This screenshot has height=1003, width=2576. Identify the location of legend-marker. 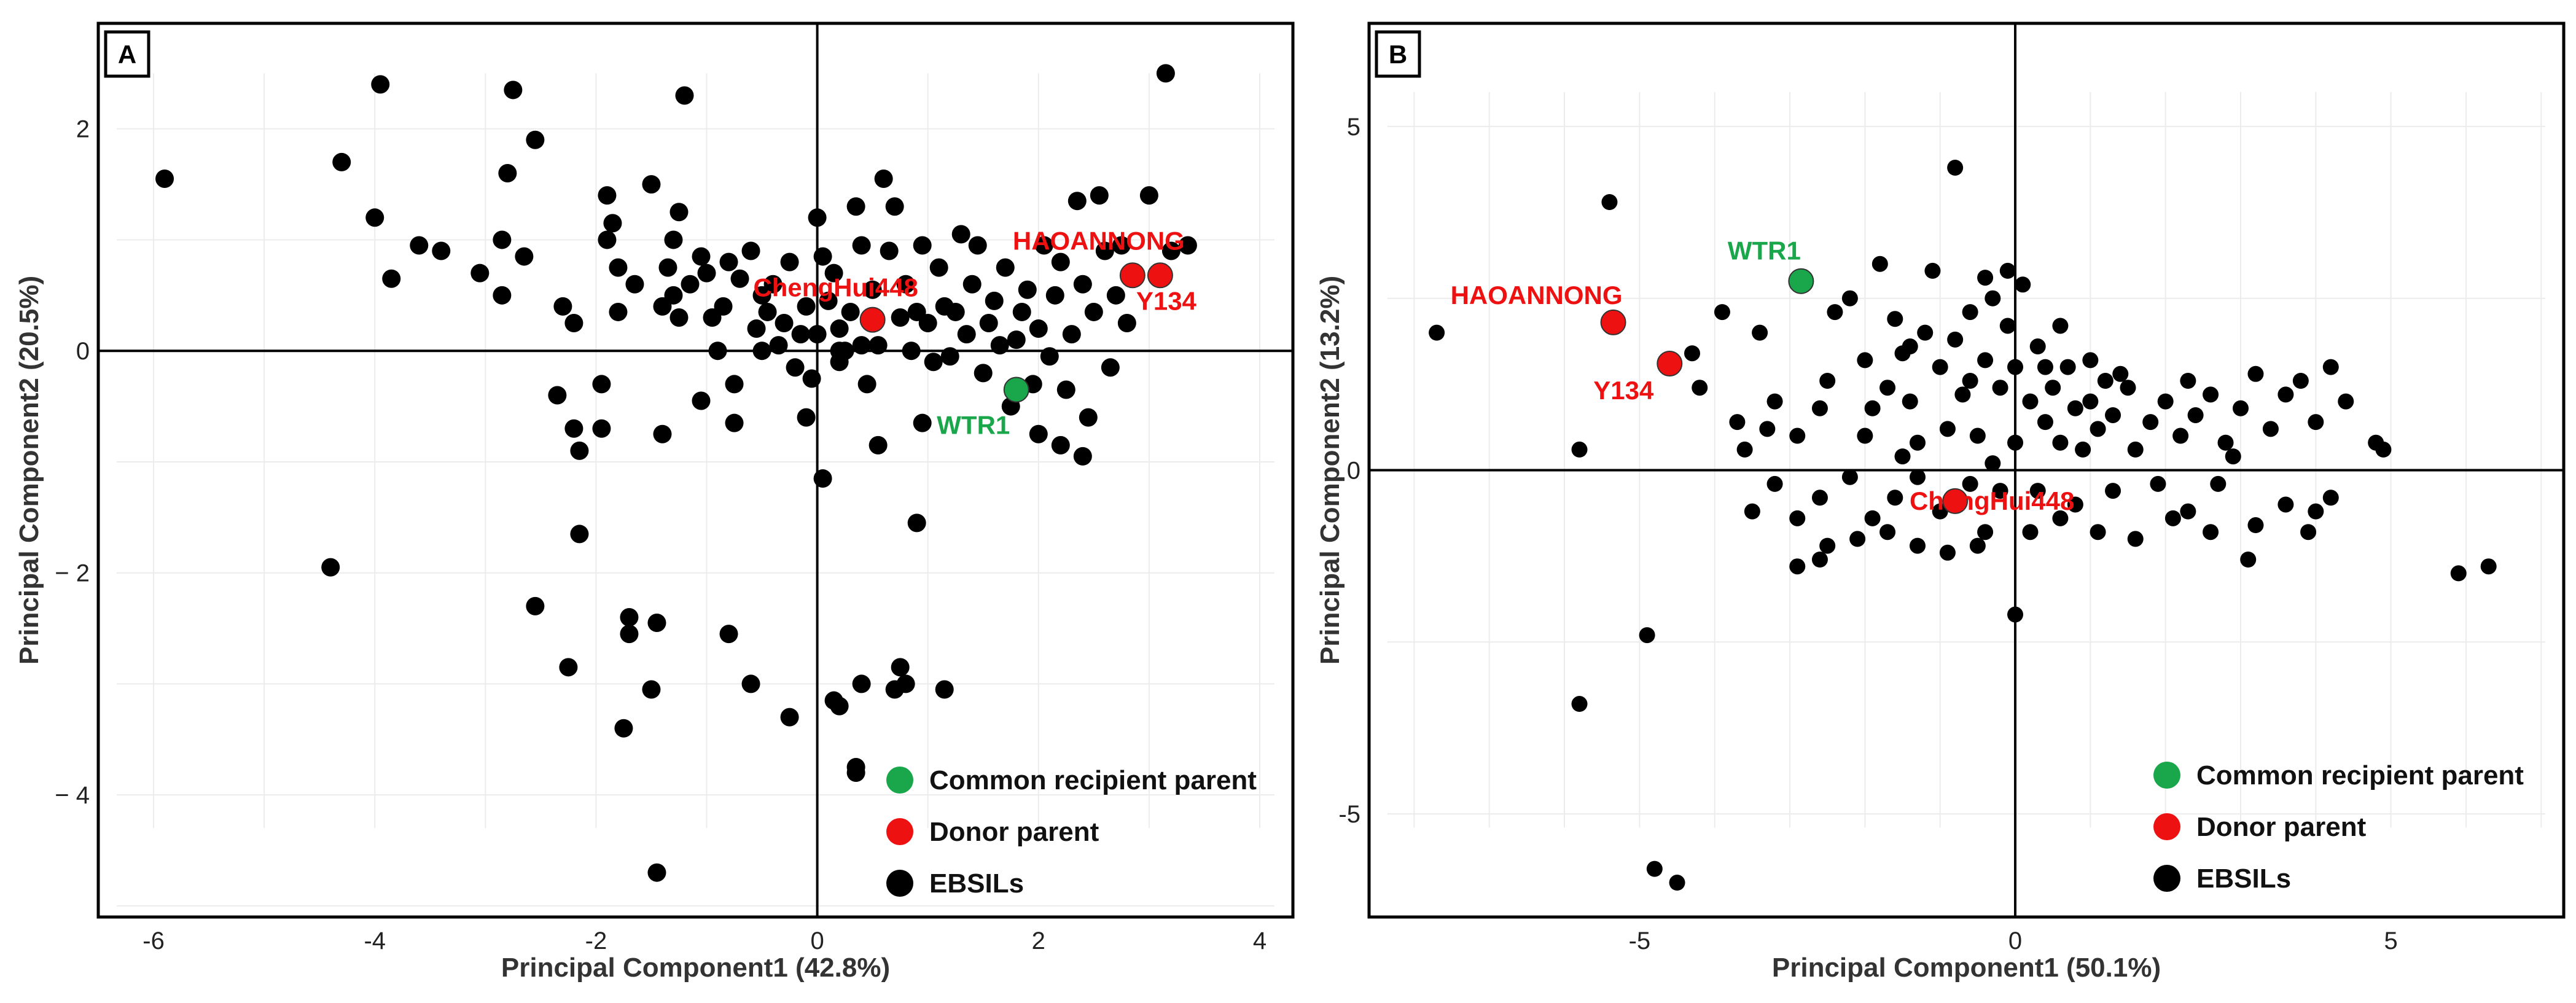
(899, 780).